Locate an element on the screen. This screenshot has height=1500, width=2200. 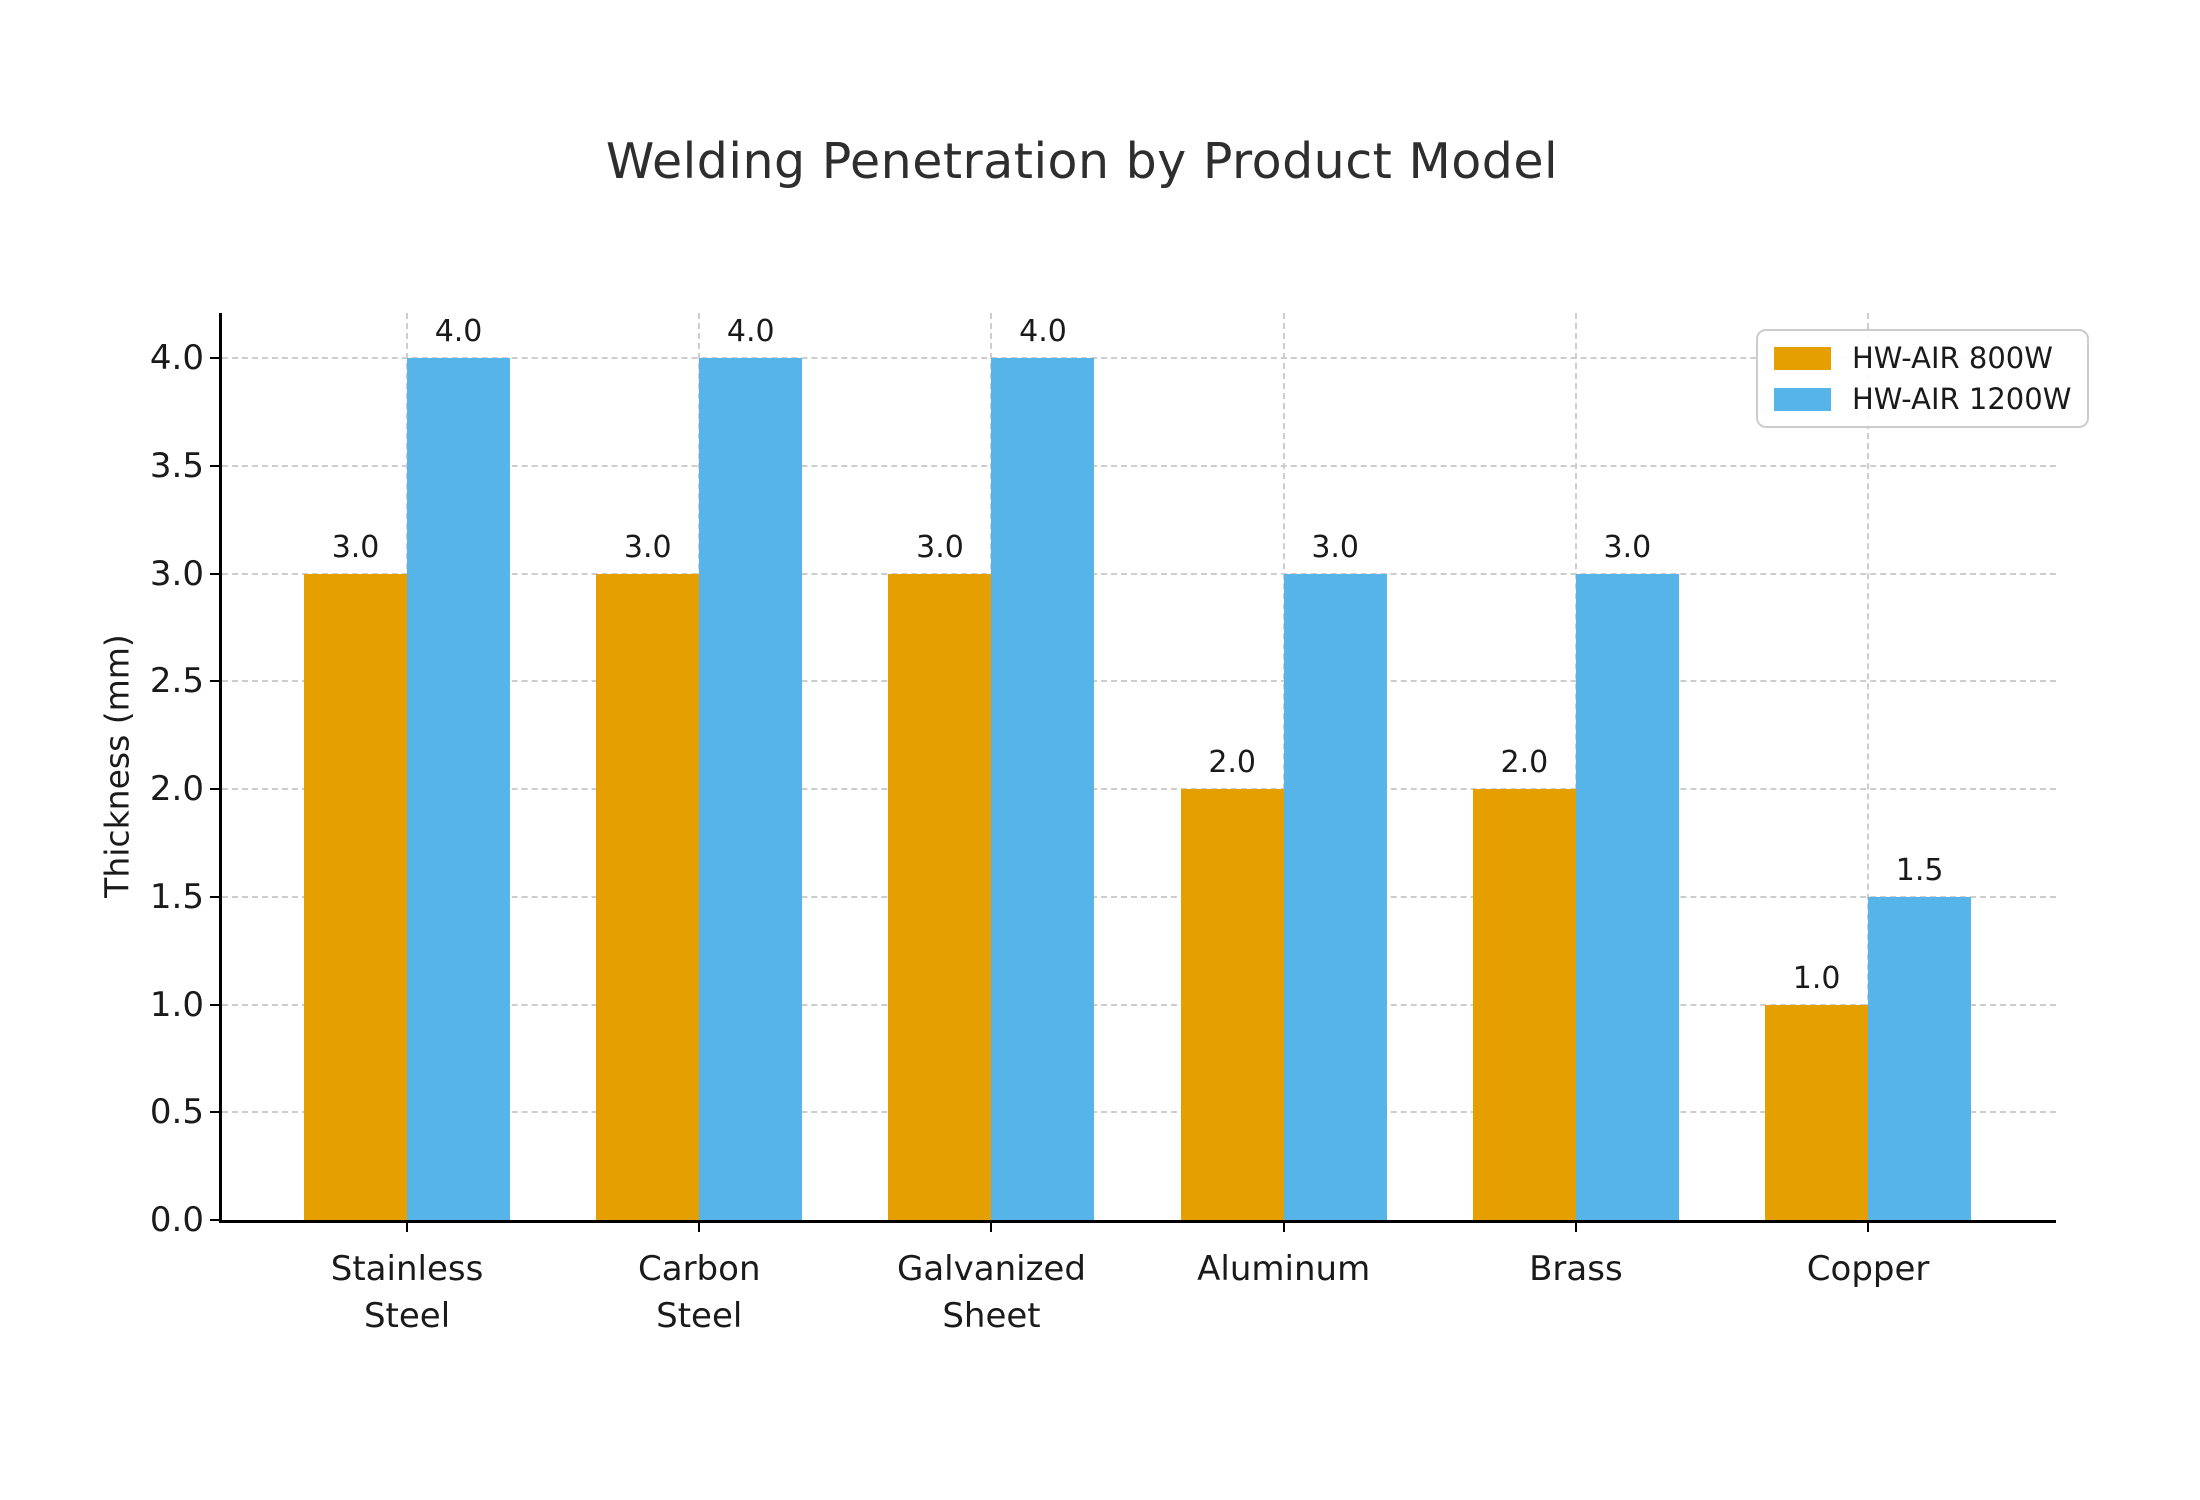
bar-hw-air-800w-galvanized-sheet is located at coordinates (940, 896).